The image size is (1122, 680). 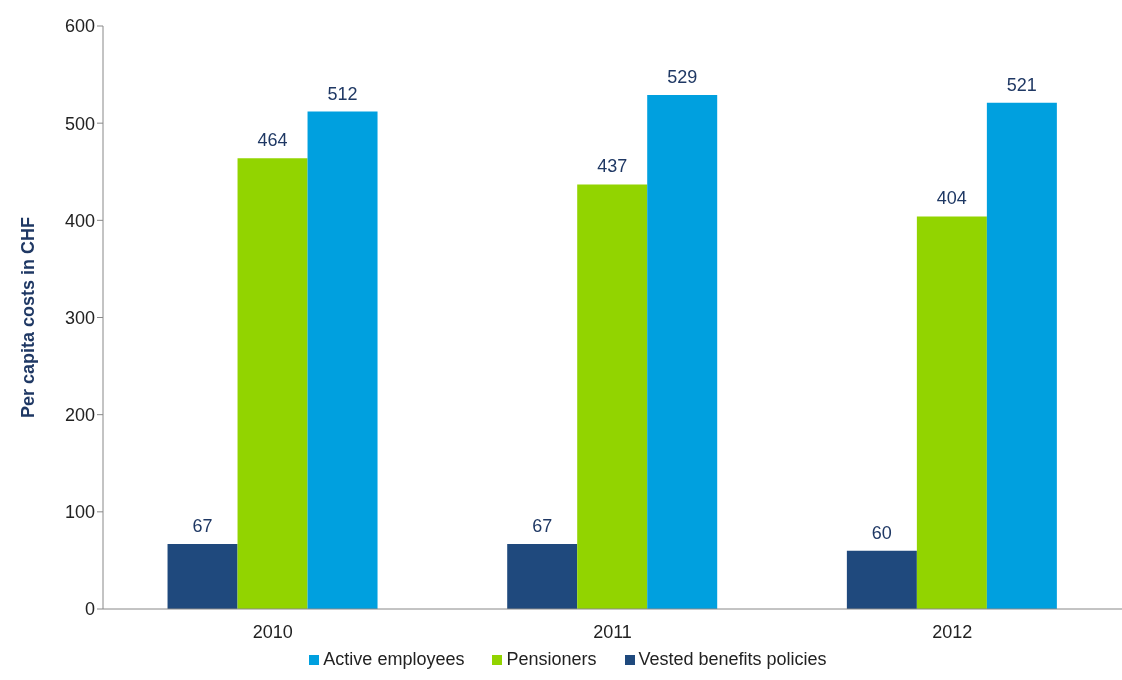 I want to click on data-label: 60, so click(x=881, y=532).